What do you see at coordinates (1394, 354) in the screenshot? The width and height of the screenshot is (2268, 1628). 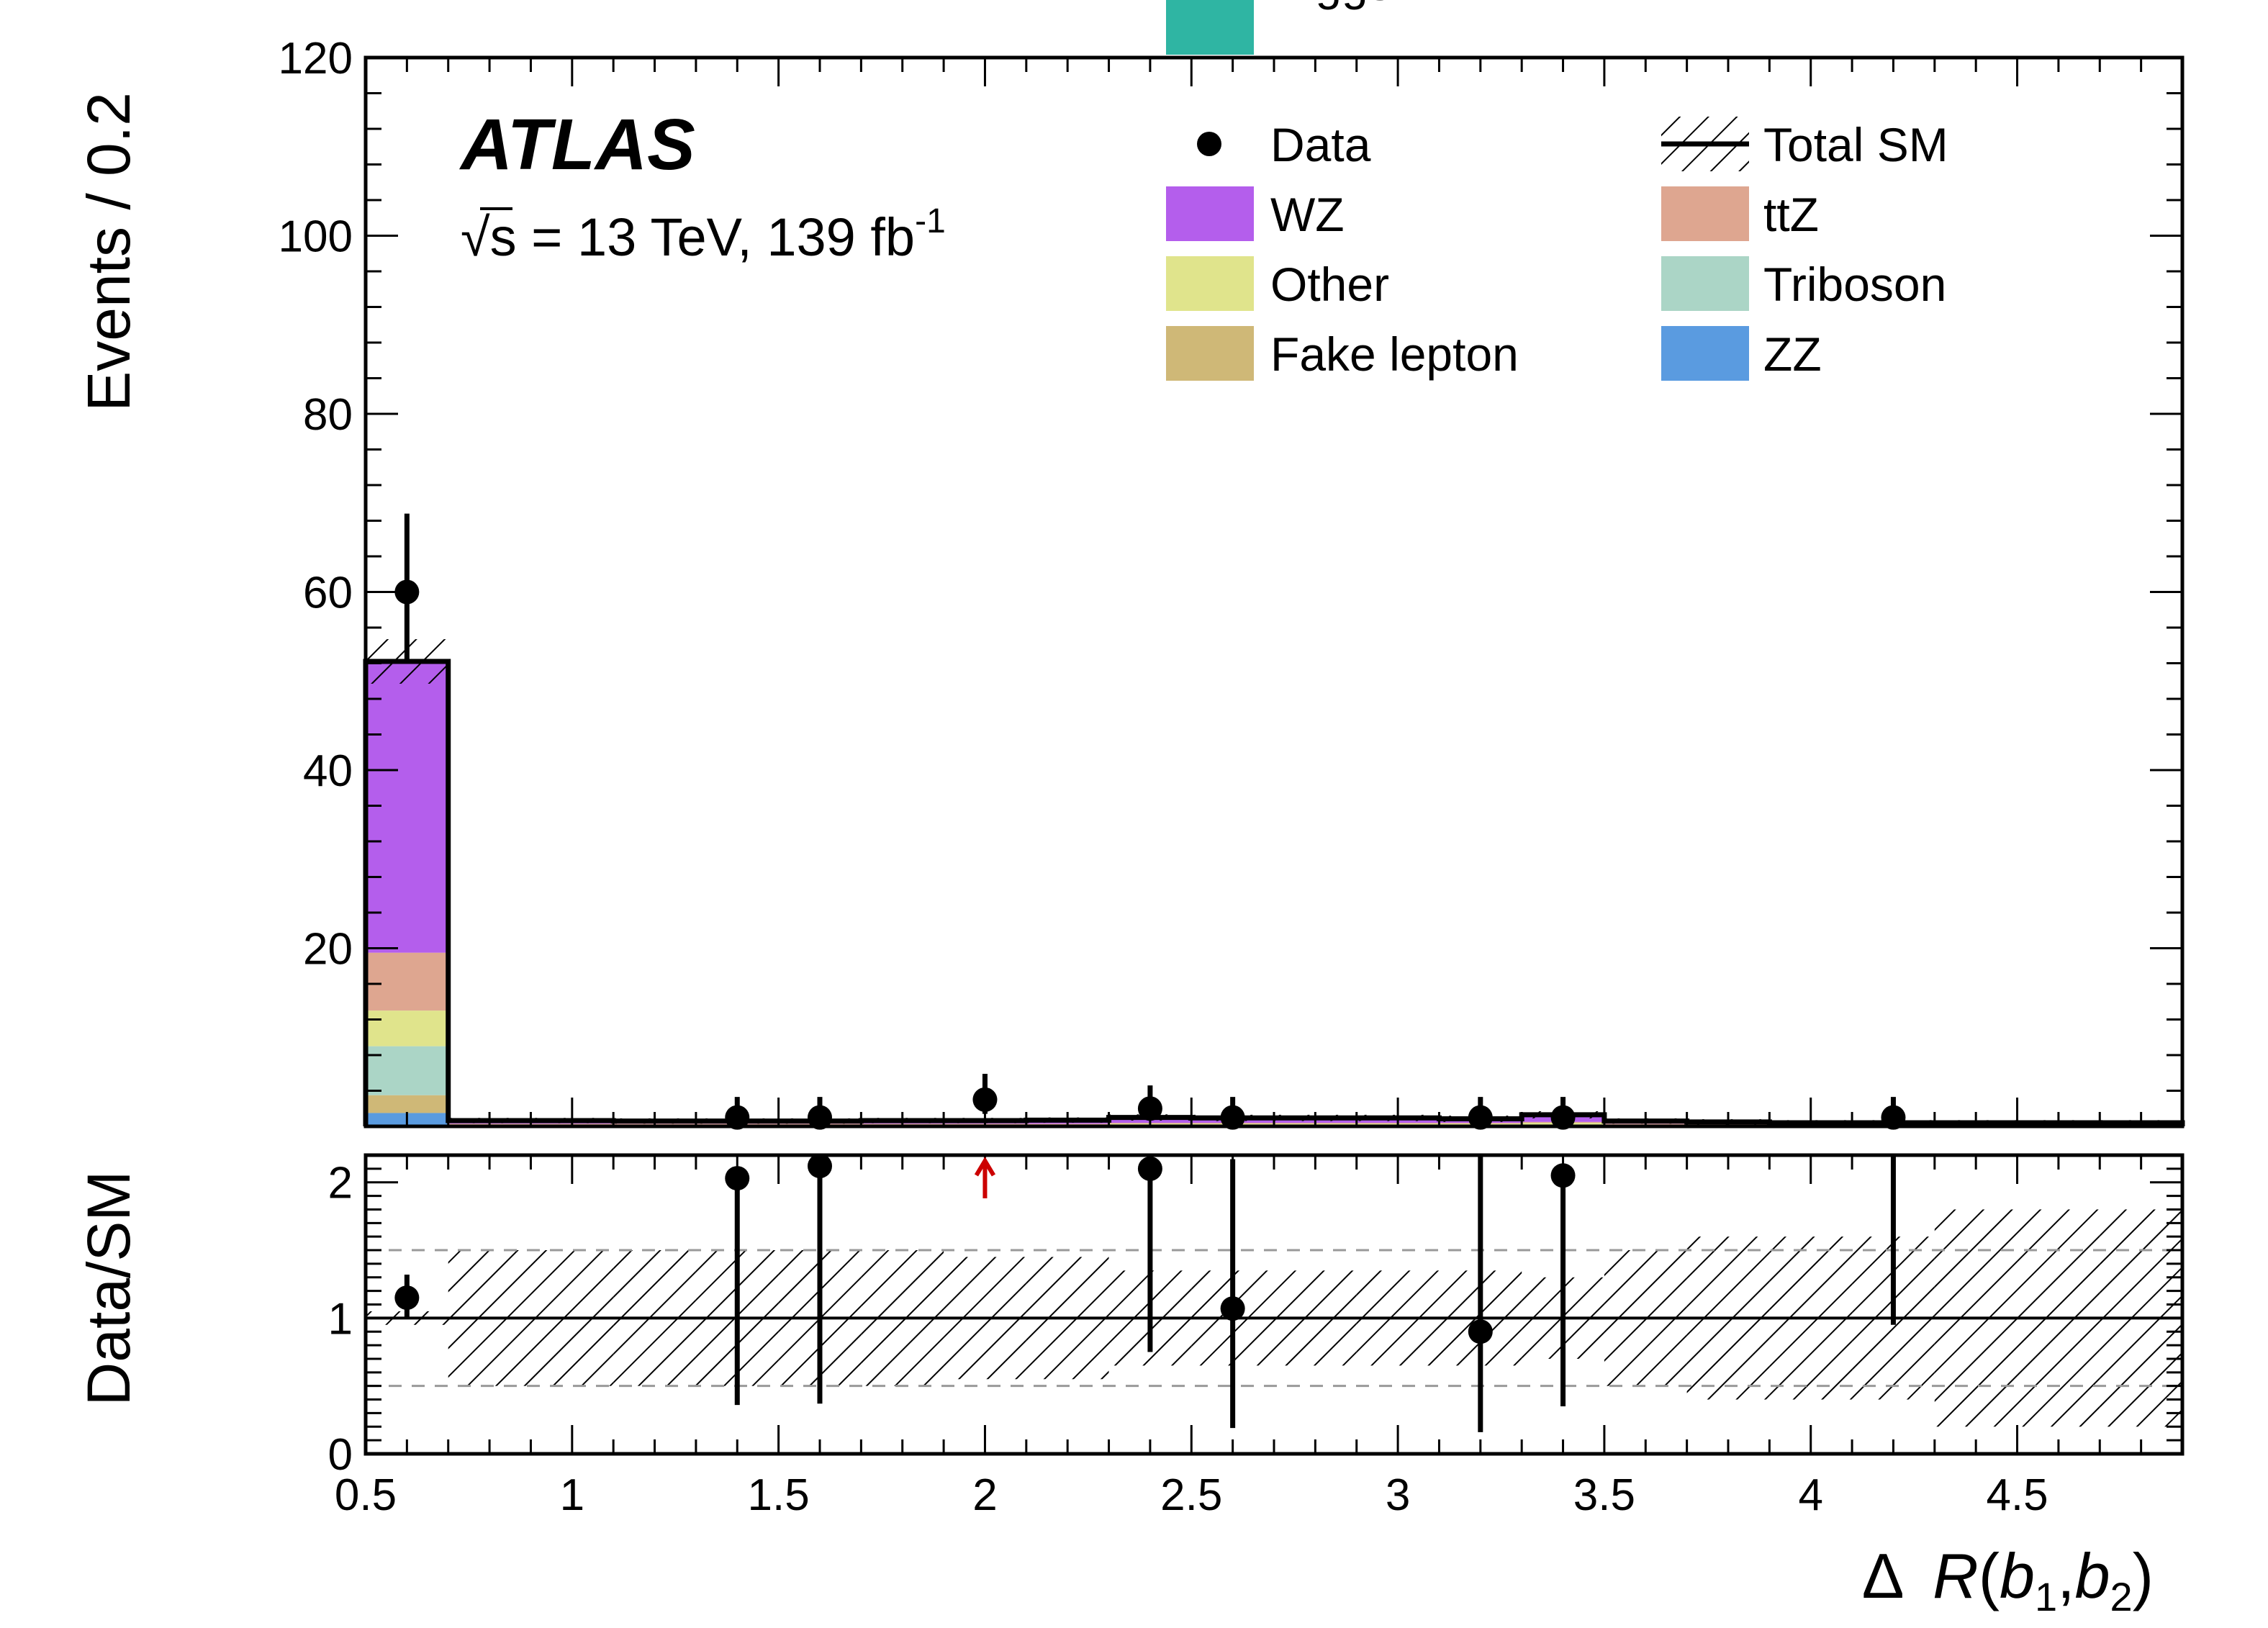 I see `legend-label-fake-lepton: Fake lepton` at bounding box center [1394, 354].